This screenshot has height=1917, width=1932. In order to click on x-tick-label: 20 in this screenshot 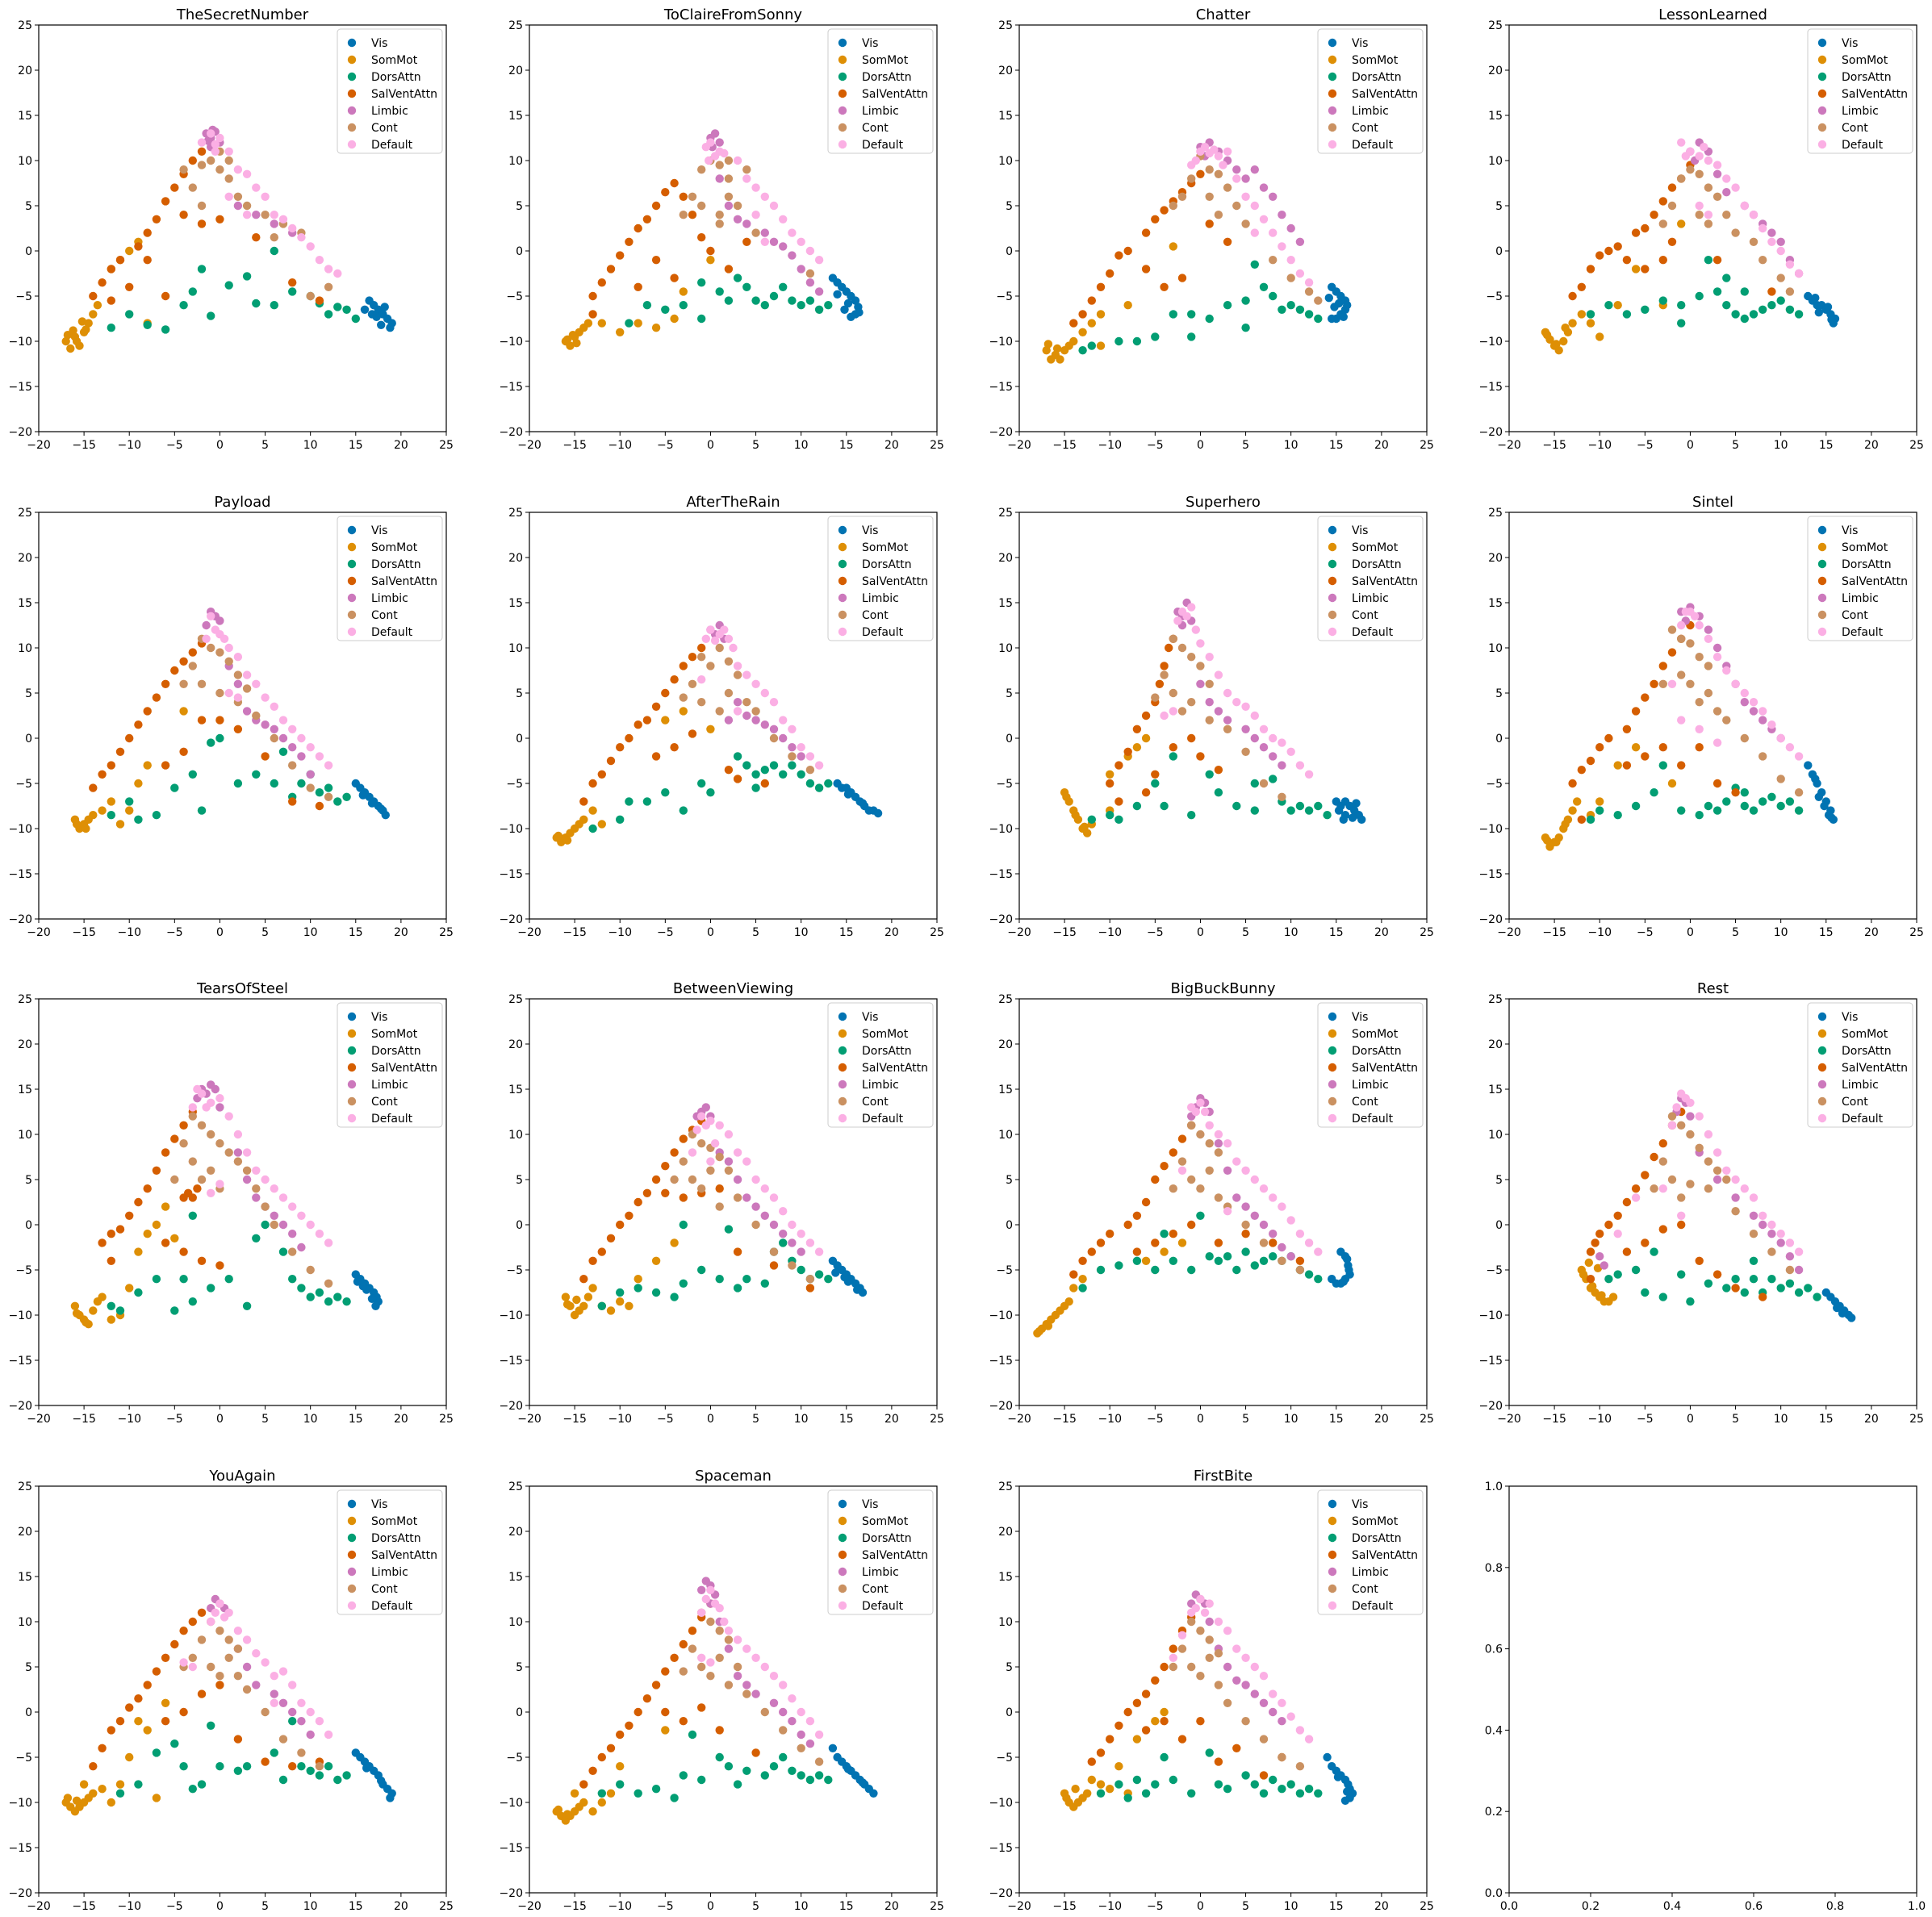, I will do `click(1381, 1419)`.